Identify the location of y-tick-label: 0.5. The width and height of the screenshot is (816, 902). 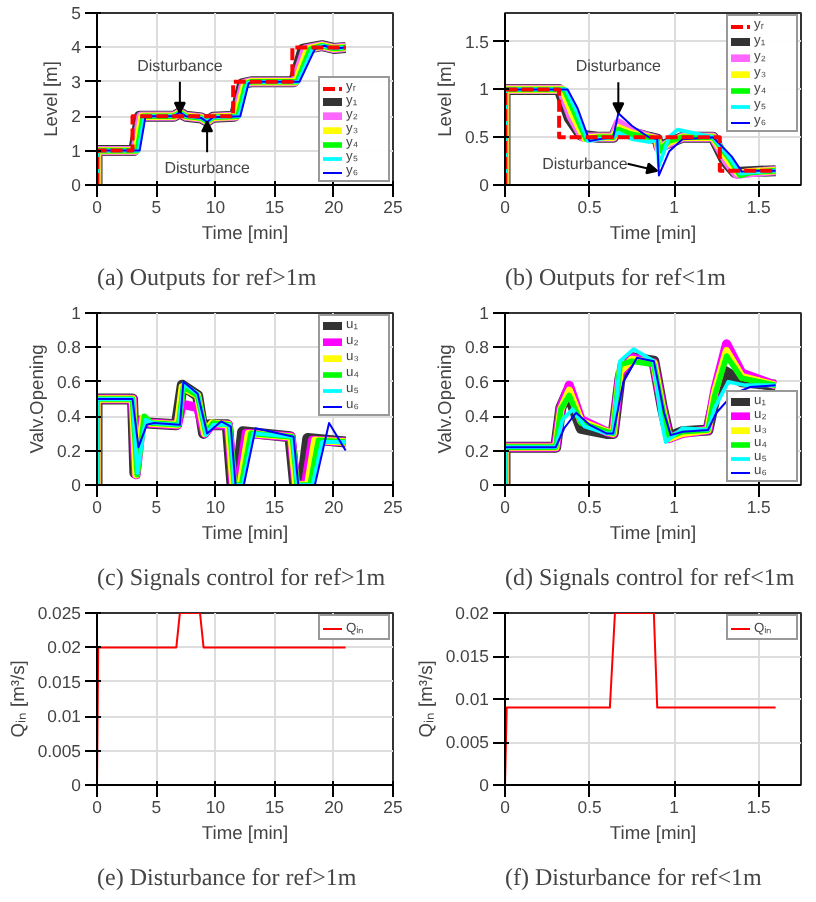
(477, 137).